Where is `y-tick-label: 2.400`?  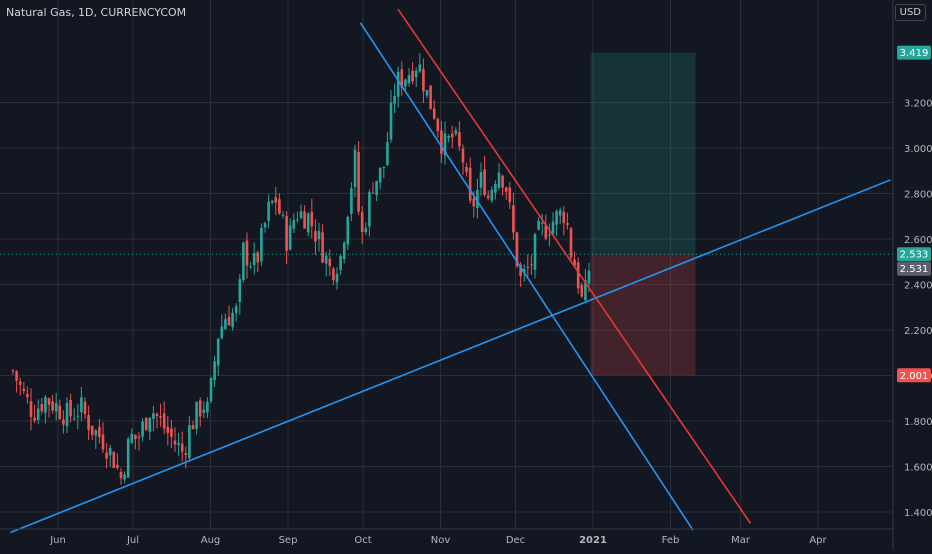 y-tick-label: 2.400 is located at coordinates (918, 286).